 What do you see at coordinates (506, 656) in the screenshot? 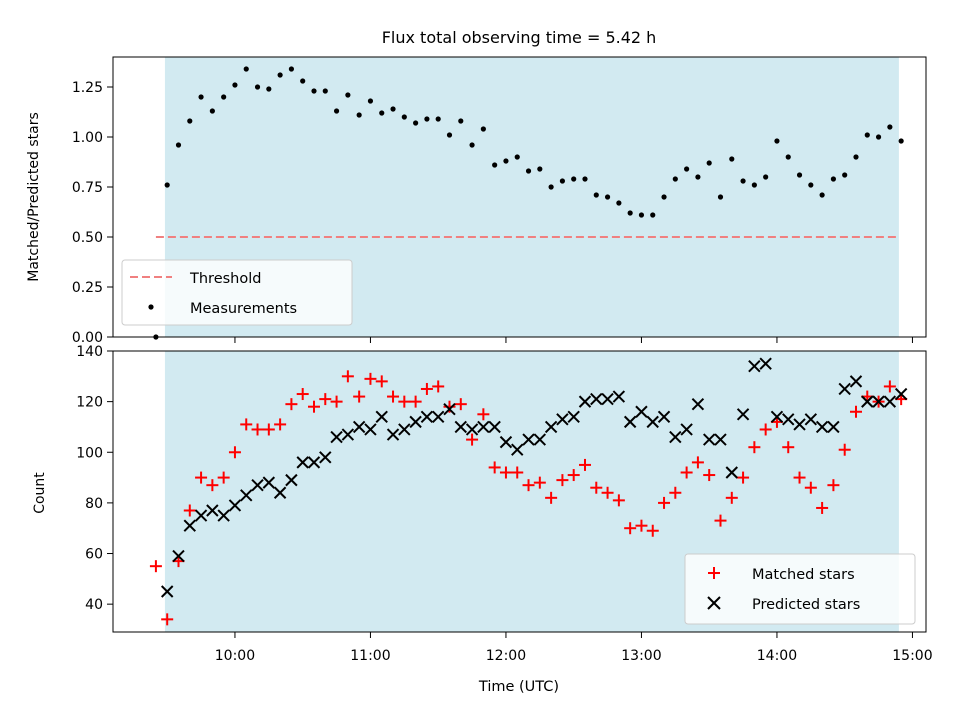
I see `bottom-xtick-label: 12:00` at bounding box center [506, 656].